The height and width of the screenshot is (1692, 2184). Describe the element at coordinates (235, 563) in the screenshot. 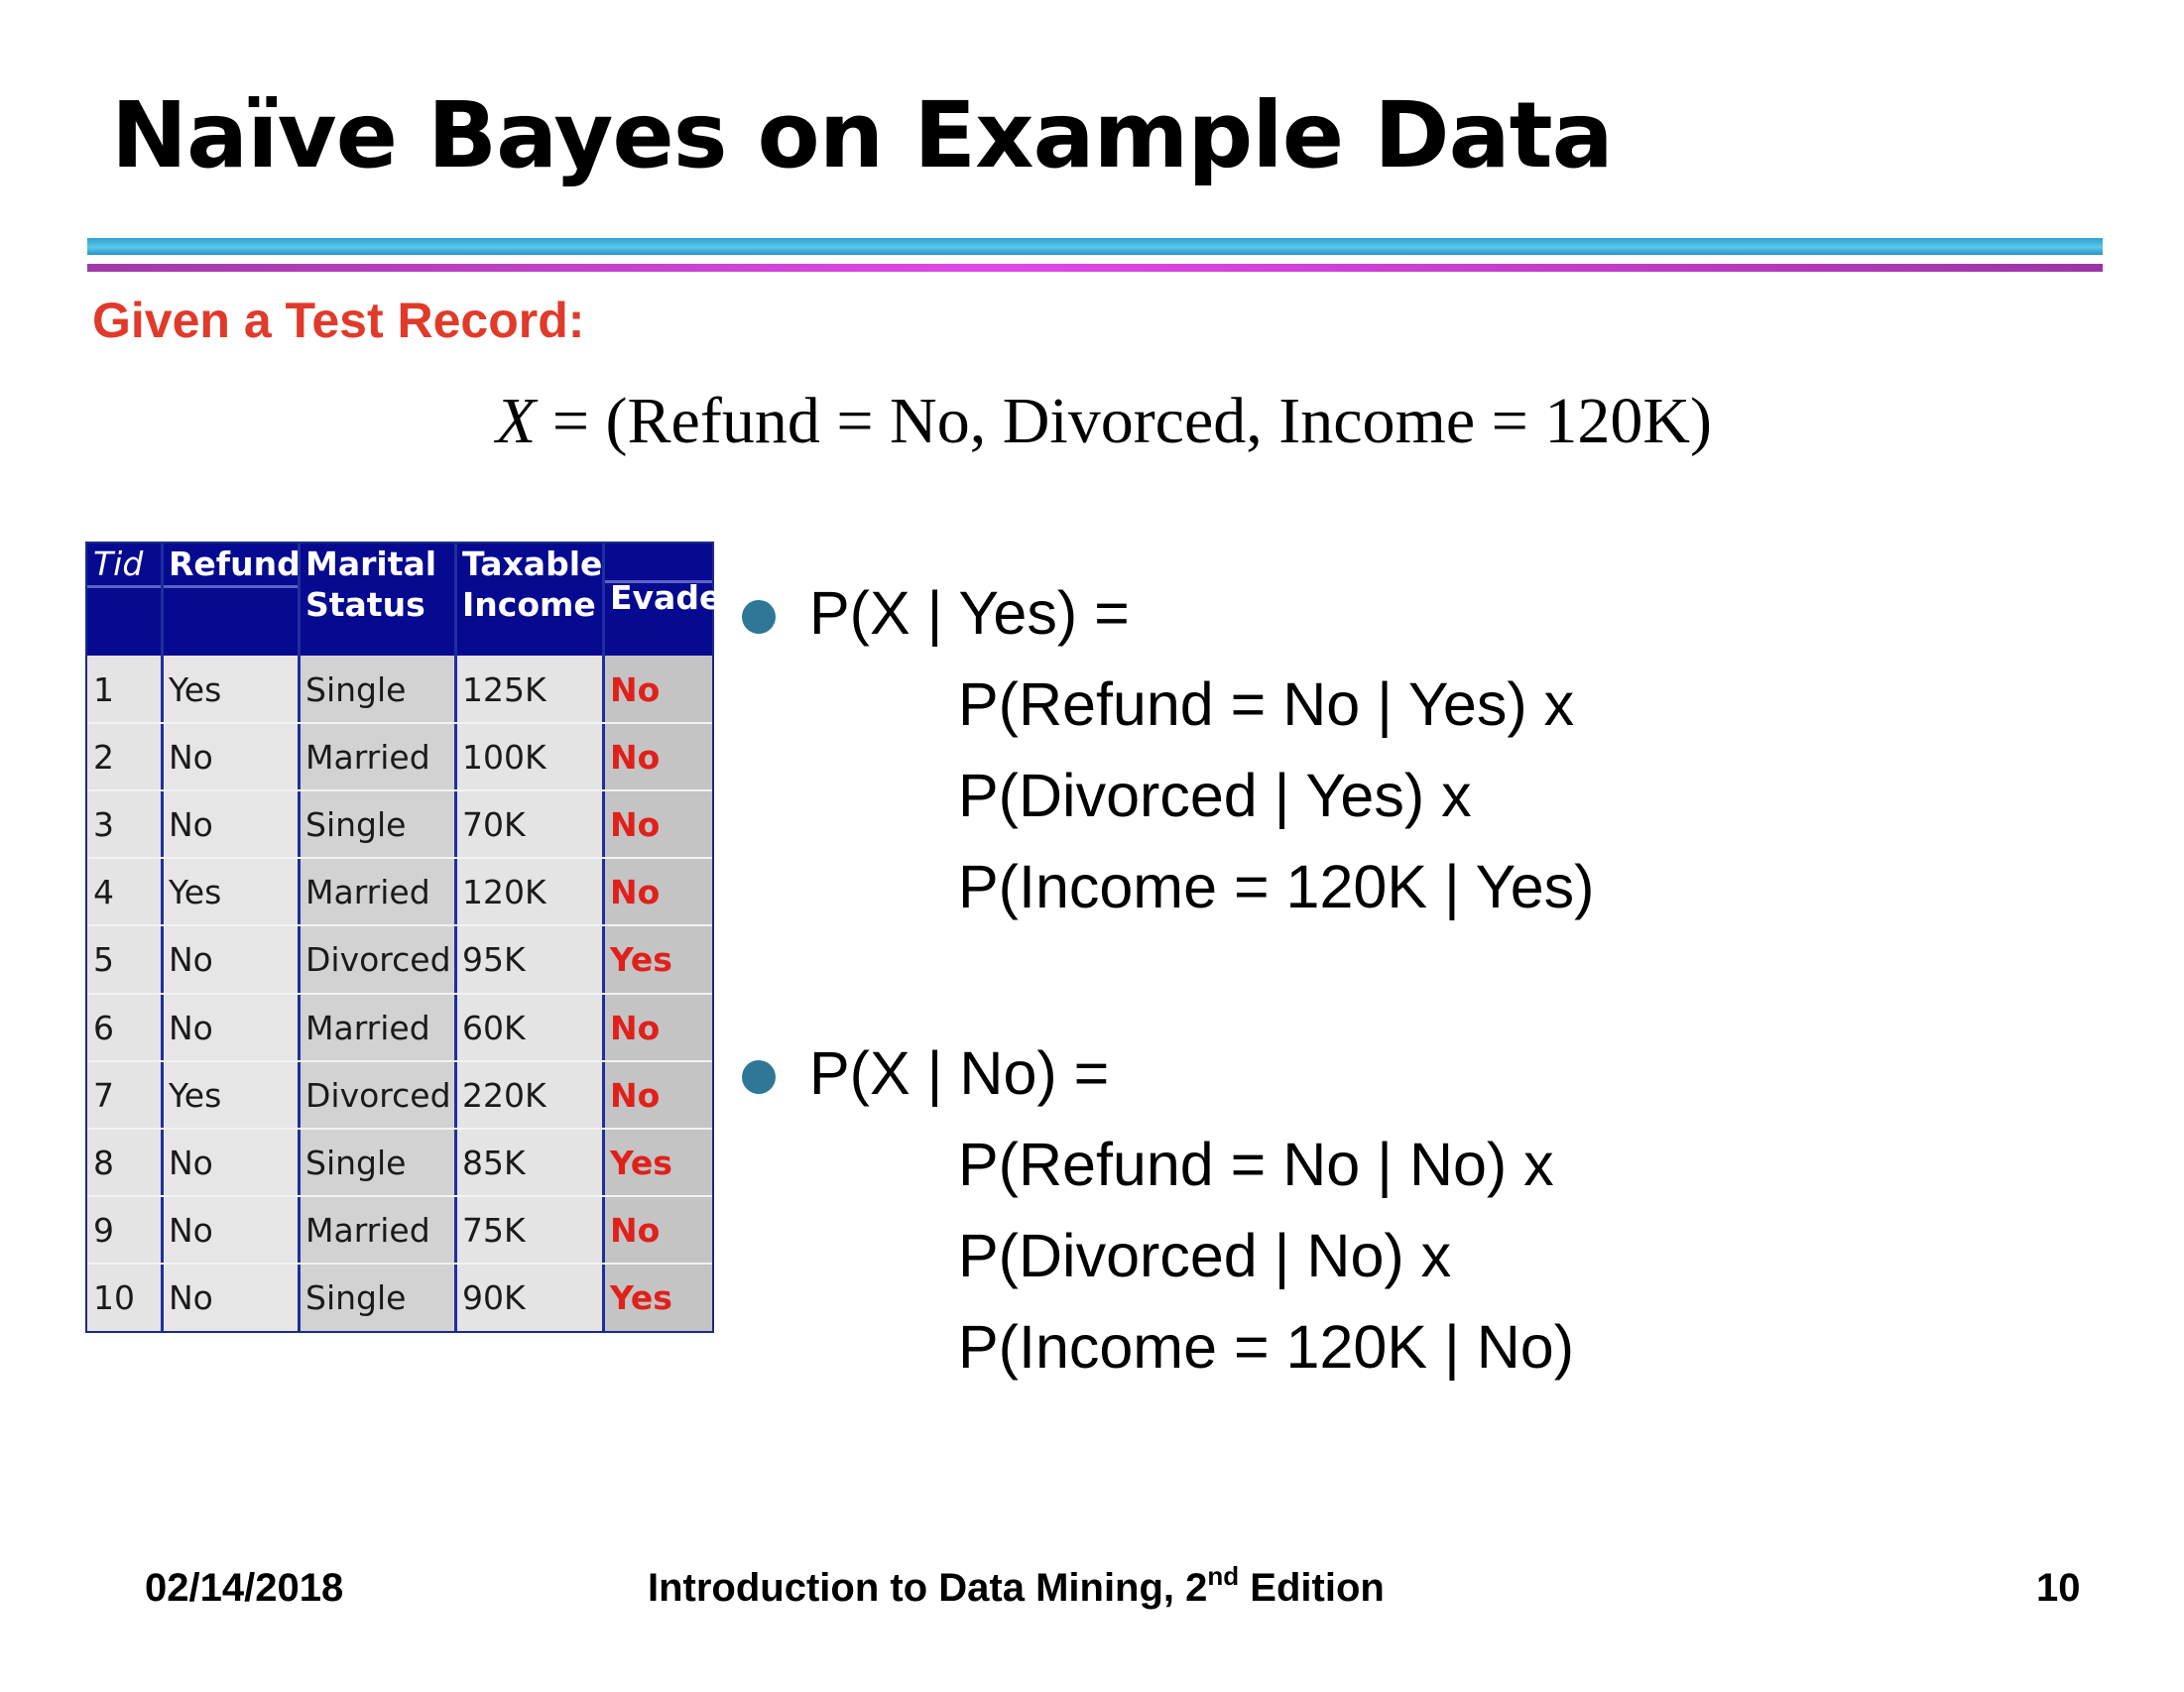

I see `header-refund: Refund` at that location.